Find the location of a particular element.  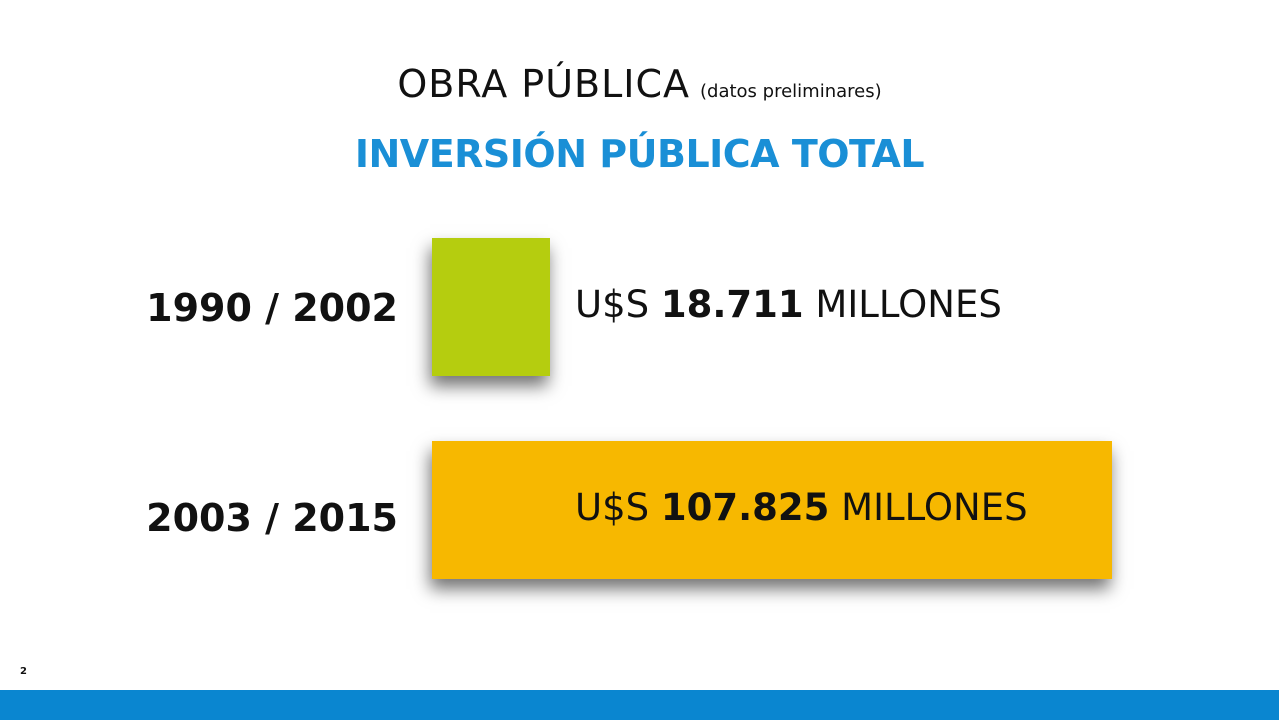

value-number: 107.825 is located at coordinates (745, 507).